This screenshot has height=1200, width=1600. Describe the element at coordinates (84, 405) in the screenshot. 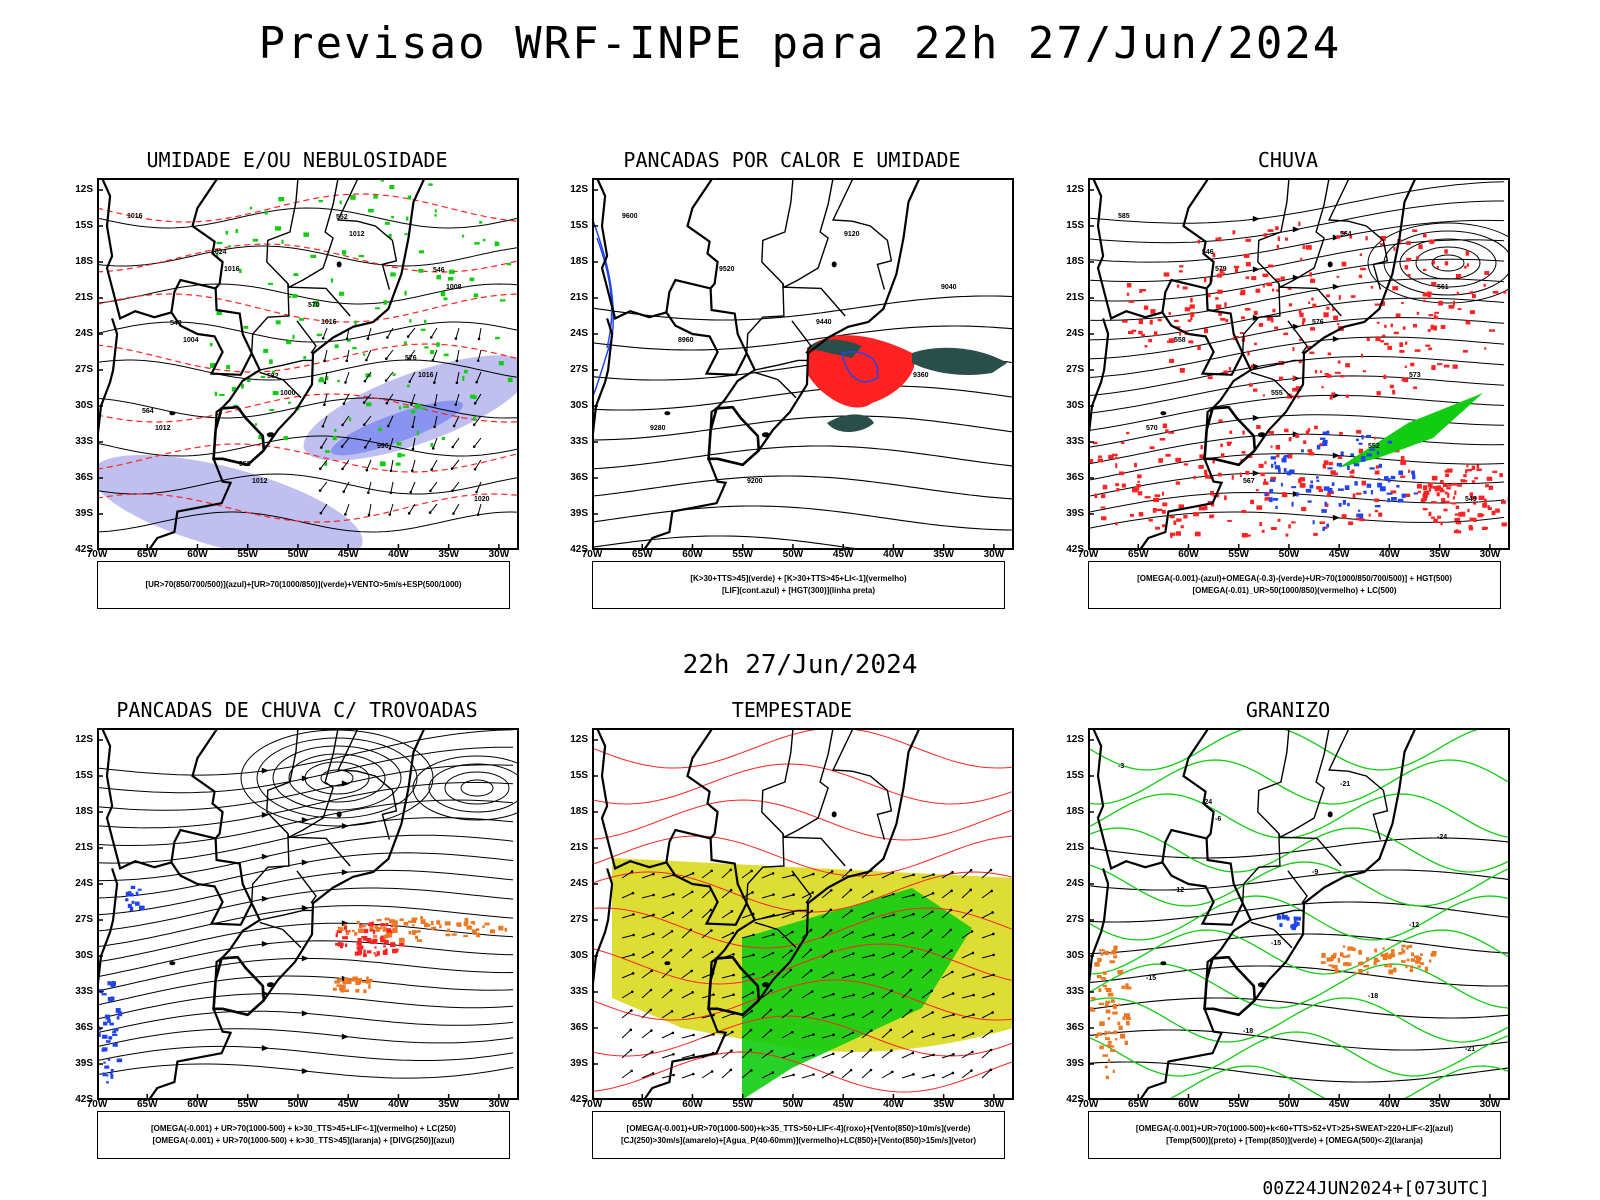

I see `latitude-label: 30S` at that location.